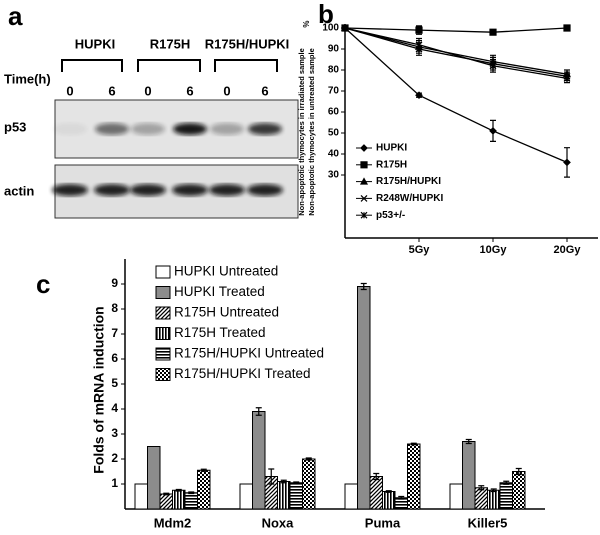 The width and height of the screenshot is (600, 535). What do you see at coordinates (27, 78) in the screenshot?
I see `time-label: Time(h)` at bounding box center [27, 78].